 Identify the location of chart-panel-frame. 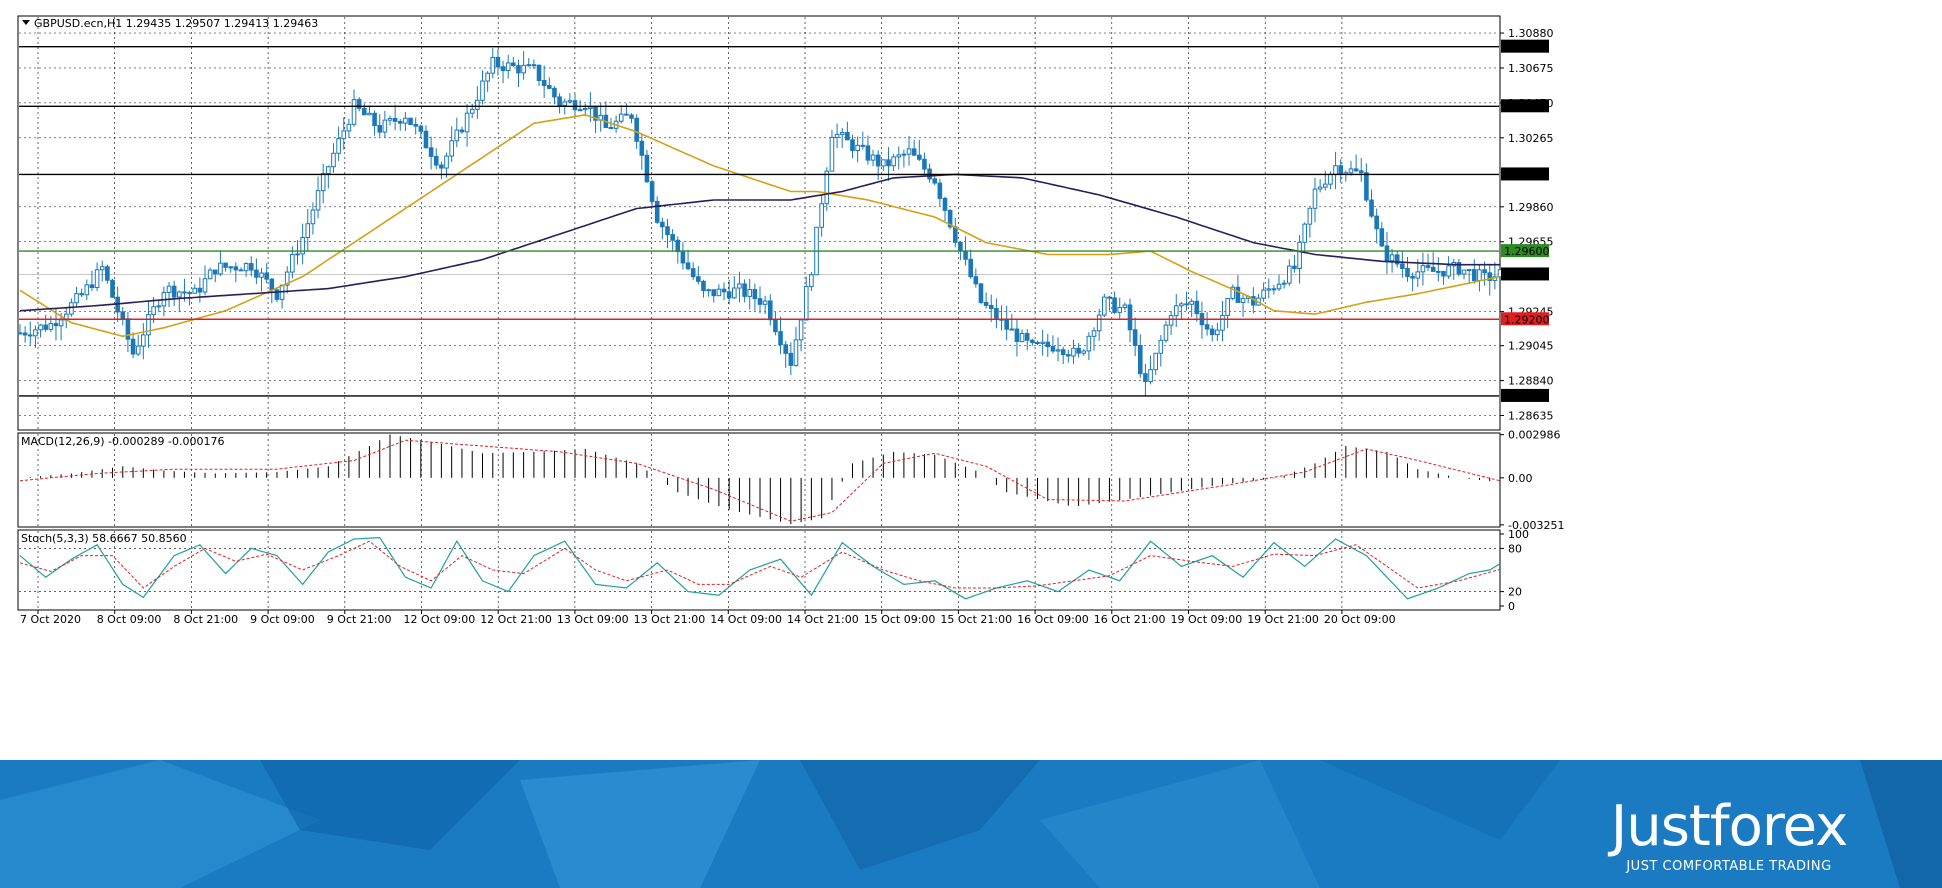
(759, 570).